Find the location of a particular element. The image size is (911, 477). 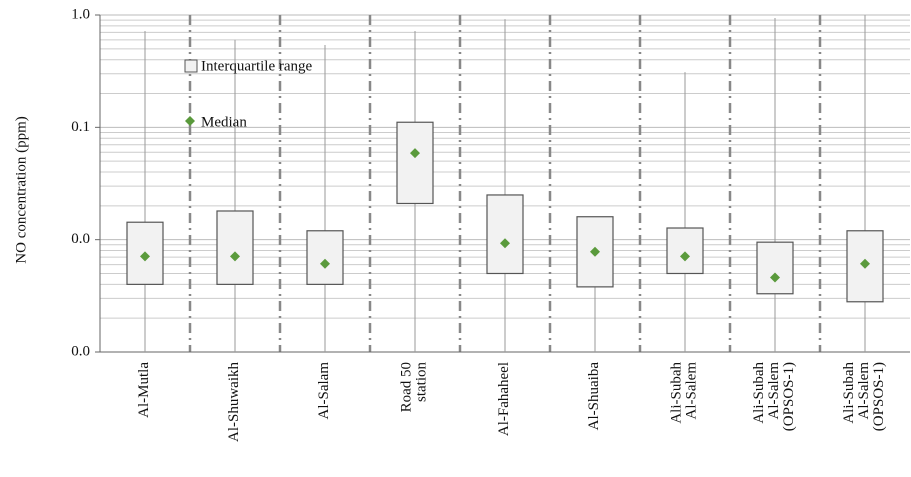

x-tick-label: Al-Shuwaikh is located at coordinates (234, 402).